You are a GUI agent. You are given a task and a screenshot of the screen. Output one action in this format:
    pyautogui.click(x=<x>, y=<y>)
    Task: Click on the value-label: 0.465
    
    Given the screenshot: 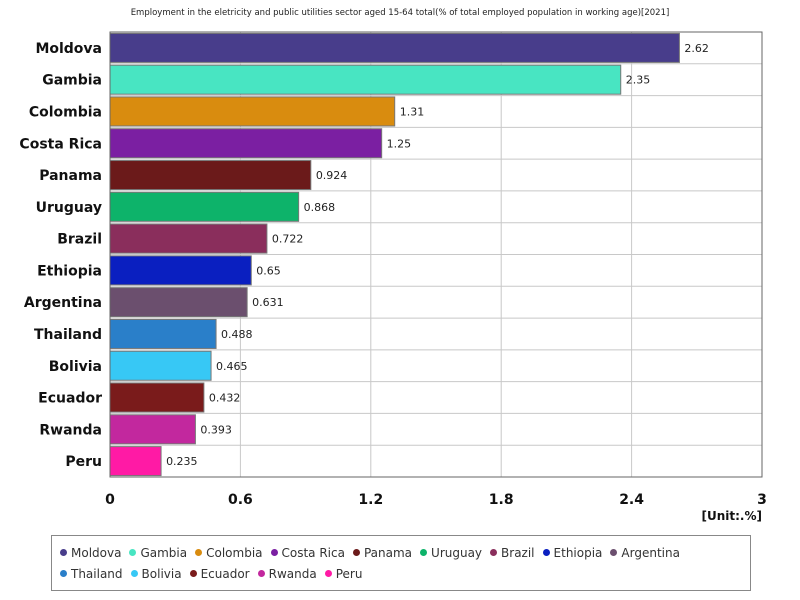 What is the action you would take?
    pyautogui.click(x=232, y=366)
    